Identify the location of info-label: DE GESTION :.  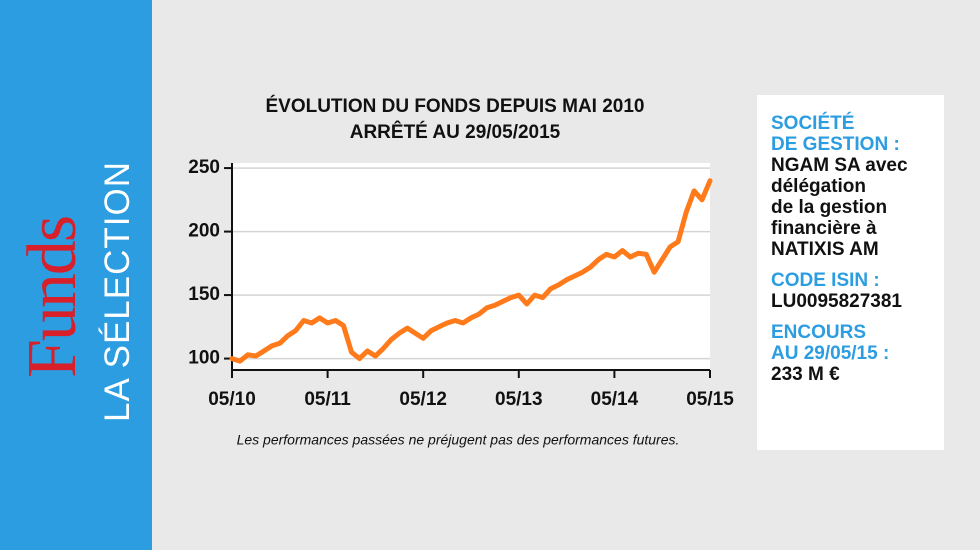
(835, 144).